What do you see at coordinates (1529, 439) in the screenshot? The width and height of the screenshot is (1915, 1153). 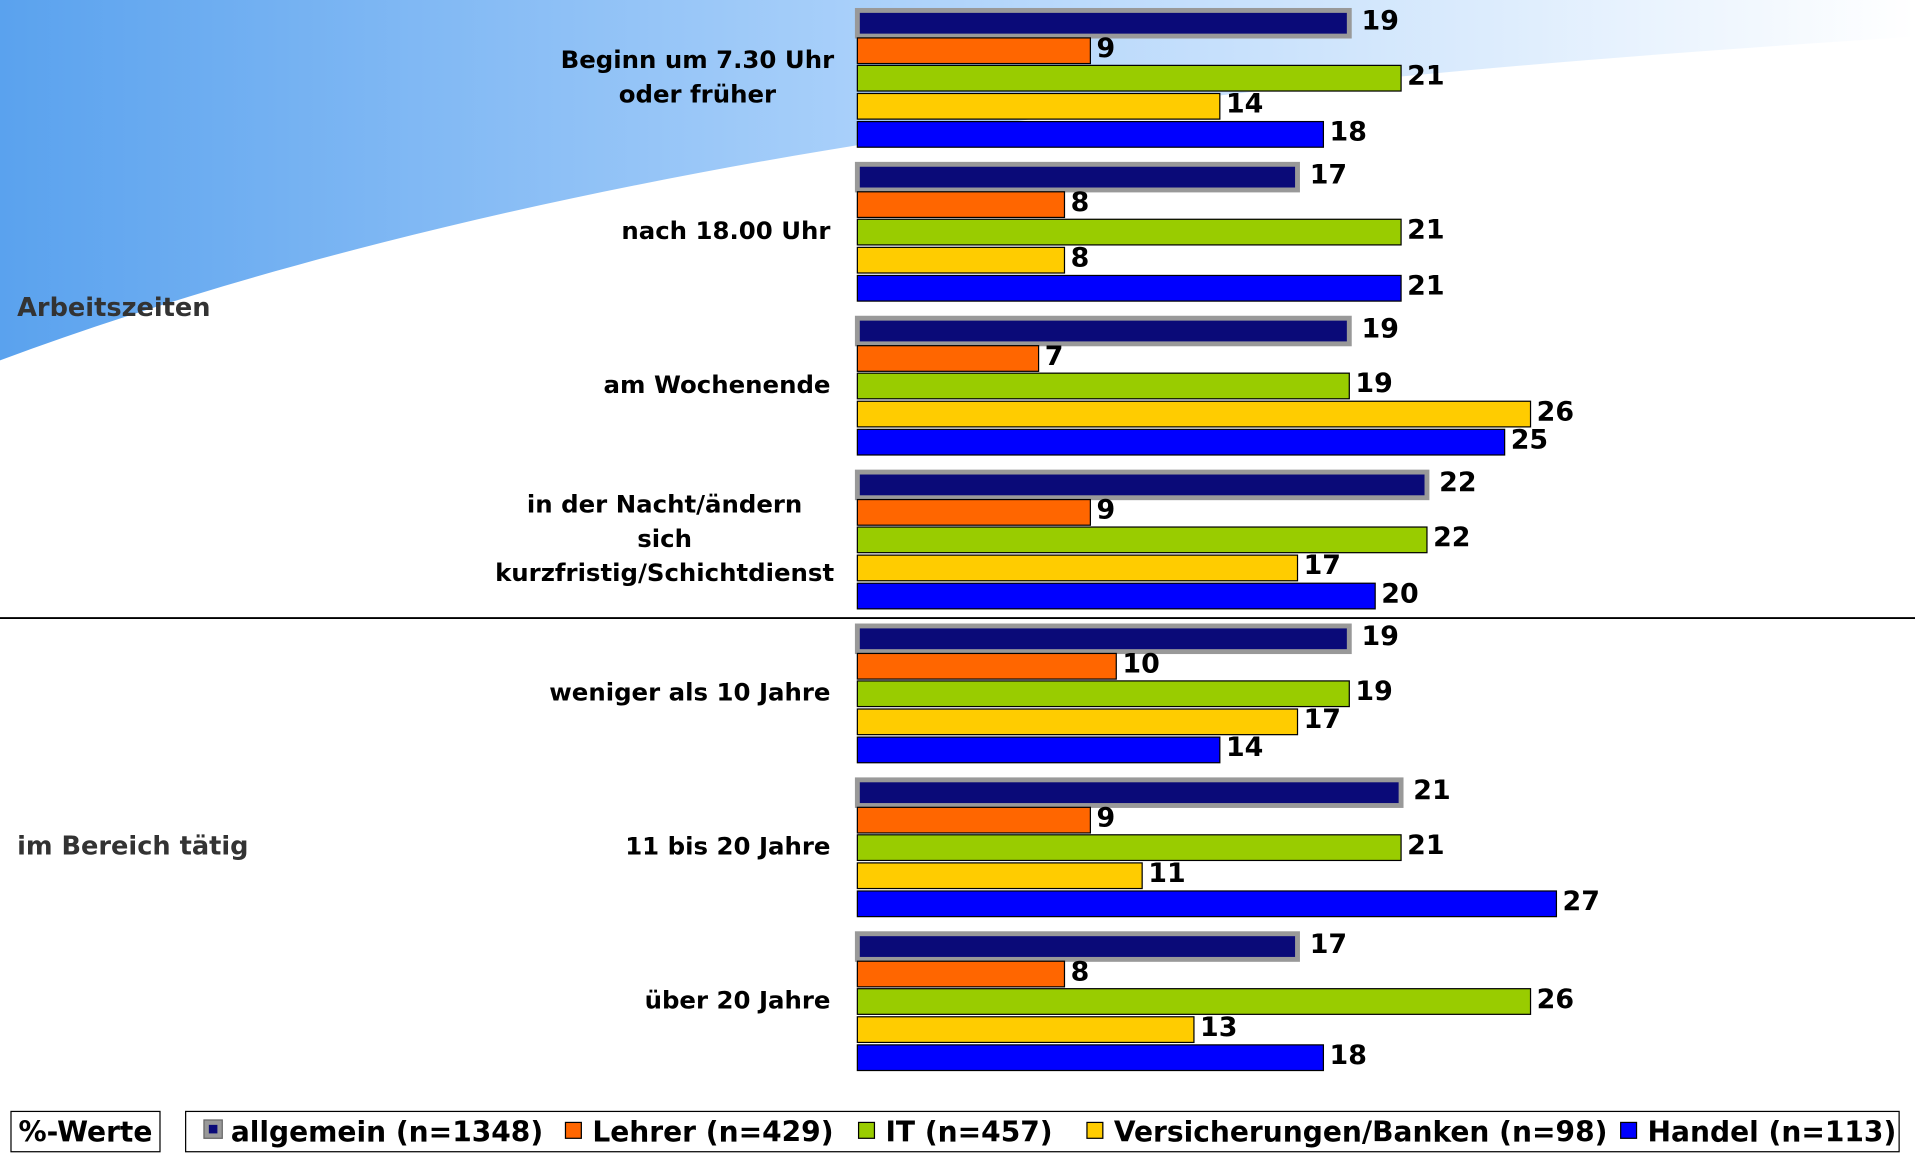 I see `value-label: 25` at bounding box center [1529, 439].